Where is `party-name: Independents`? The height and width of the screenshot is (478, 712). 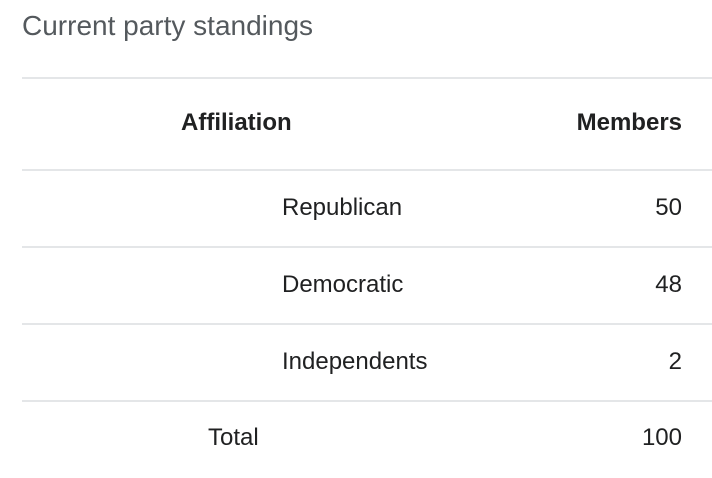 party-name: Independents is located at coordinates (355, 361).